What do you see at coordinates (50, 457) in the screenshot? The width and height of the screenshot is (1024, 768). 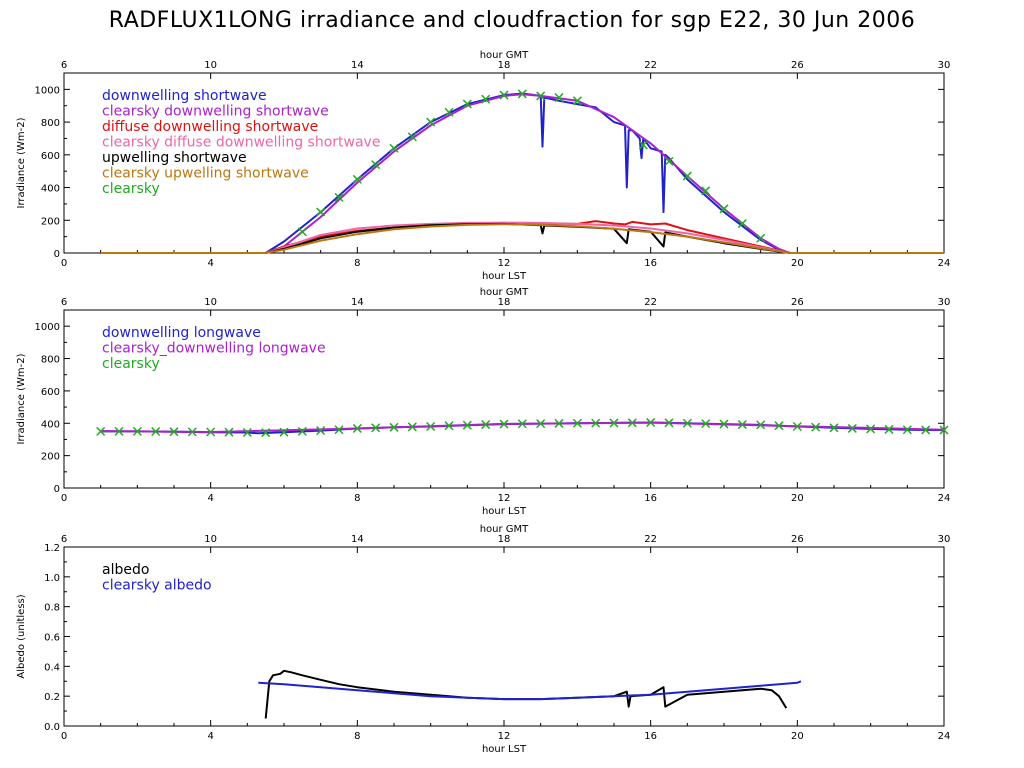 I see `y-tick-label: 200` at bounding box center [50, 457].